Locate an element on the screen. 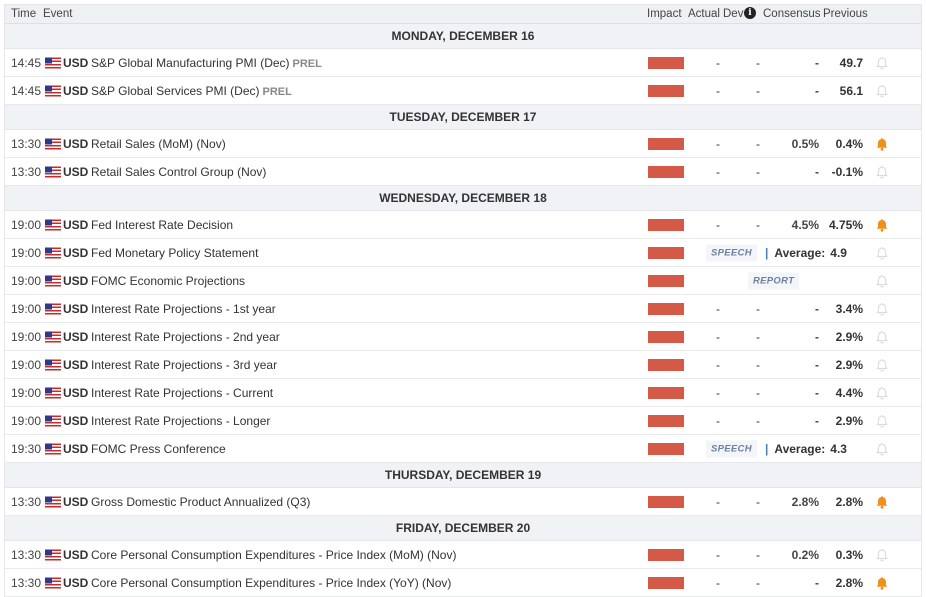 This screenshot has width=926, height=597. event-name: Interest Rate Projections - Current is located at coordinates (182, 393).